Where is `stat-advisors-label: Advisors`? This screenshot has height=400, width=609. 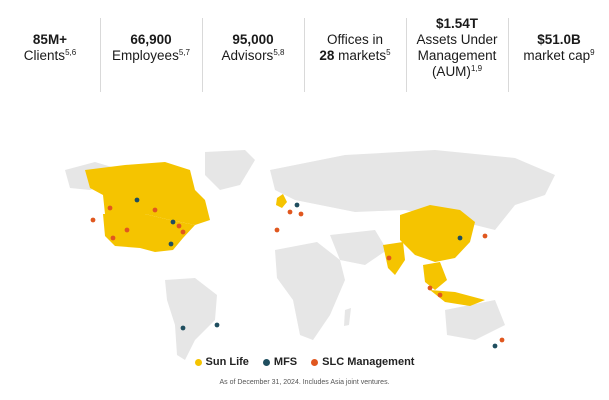
stat-advisors-label: Advisors is located at coordinates (247, 55).